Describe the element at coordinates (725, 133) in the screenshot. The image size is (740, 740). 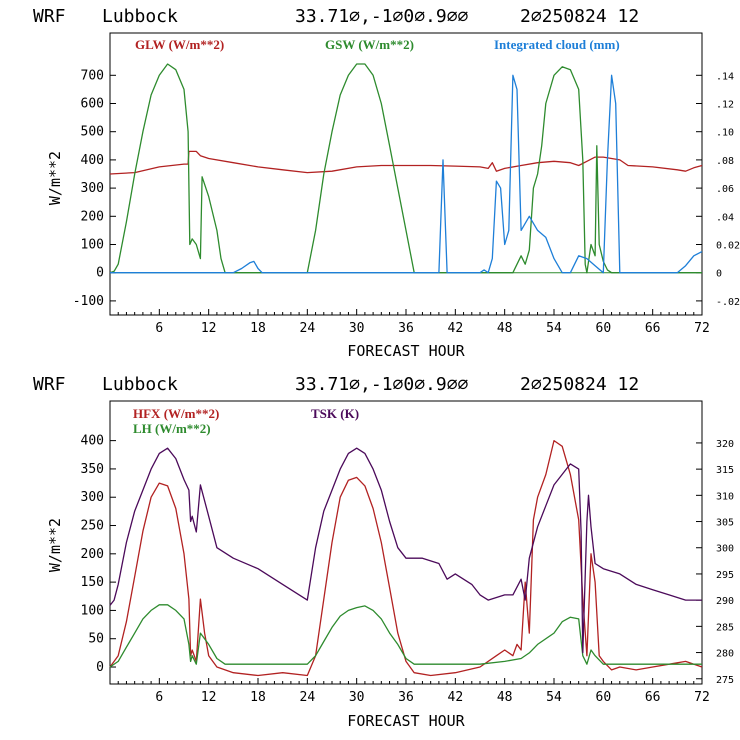
I see `panel1-y2tick-label: .10` at that location.